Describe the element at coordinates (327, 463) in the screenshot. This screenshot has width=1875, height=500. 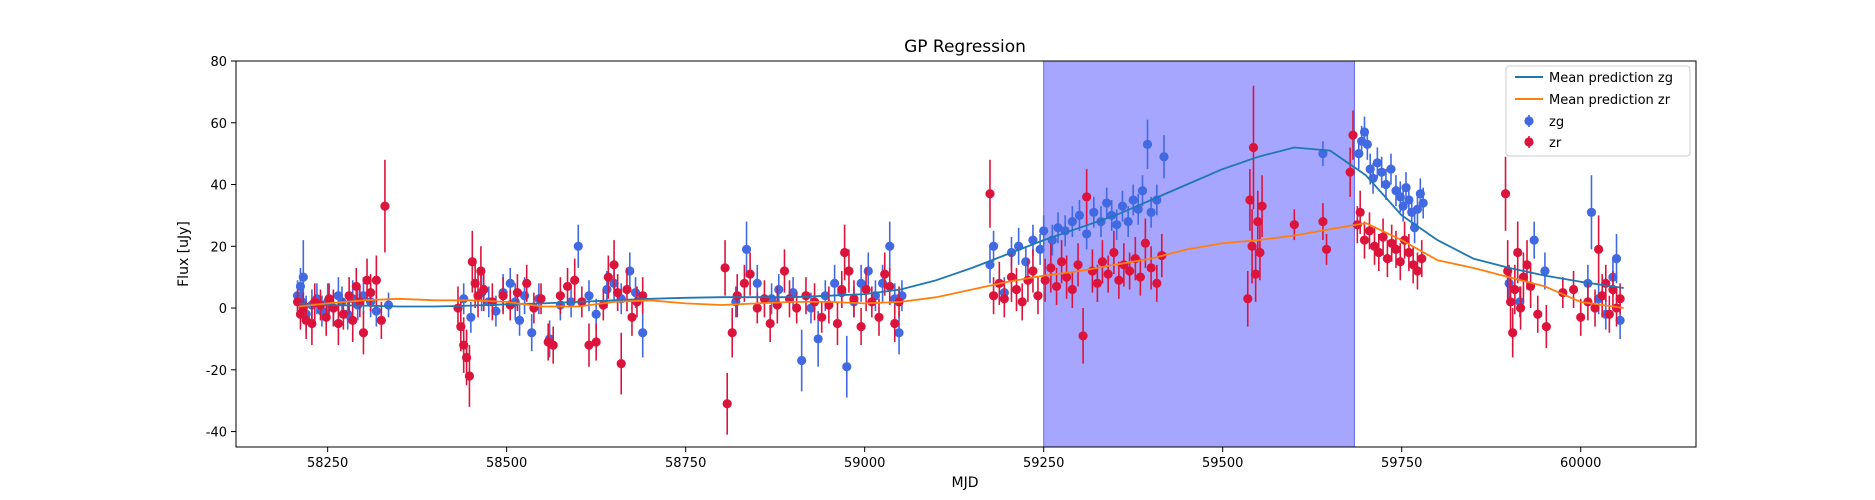
I see `x-tick-label: 58250` at that location.